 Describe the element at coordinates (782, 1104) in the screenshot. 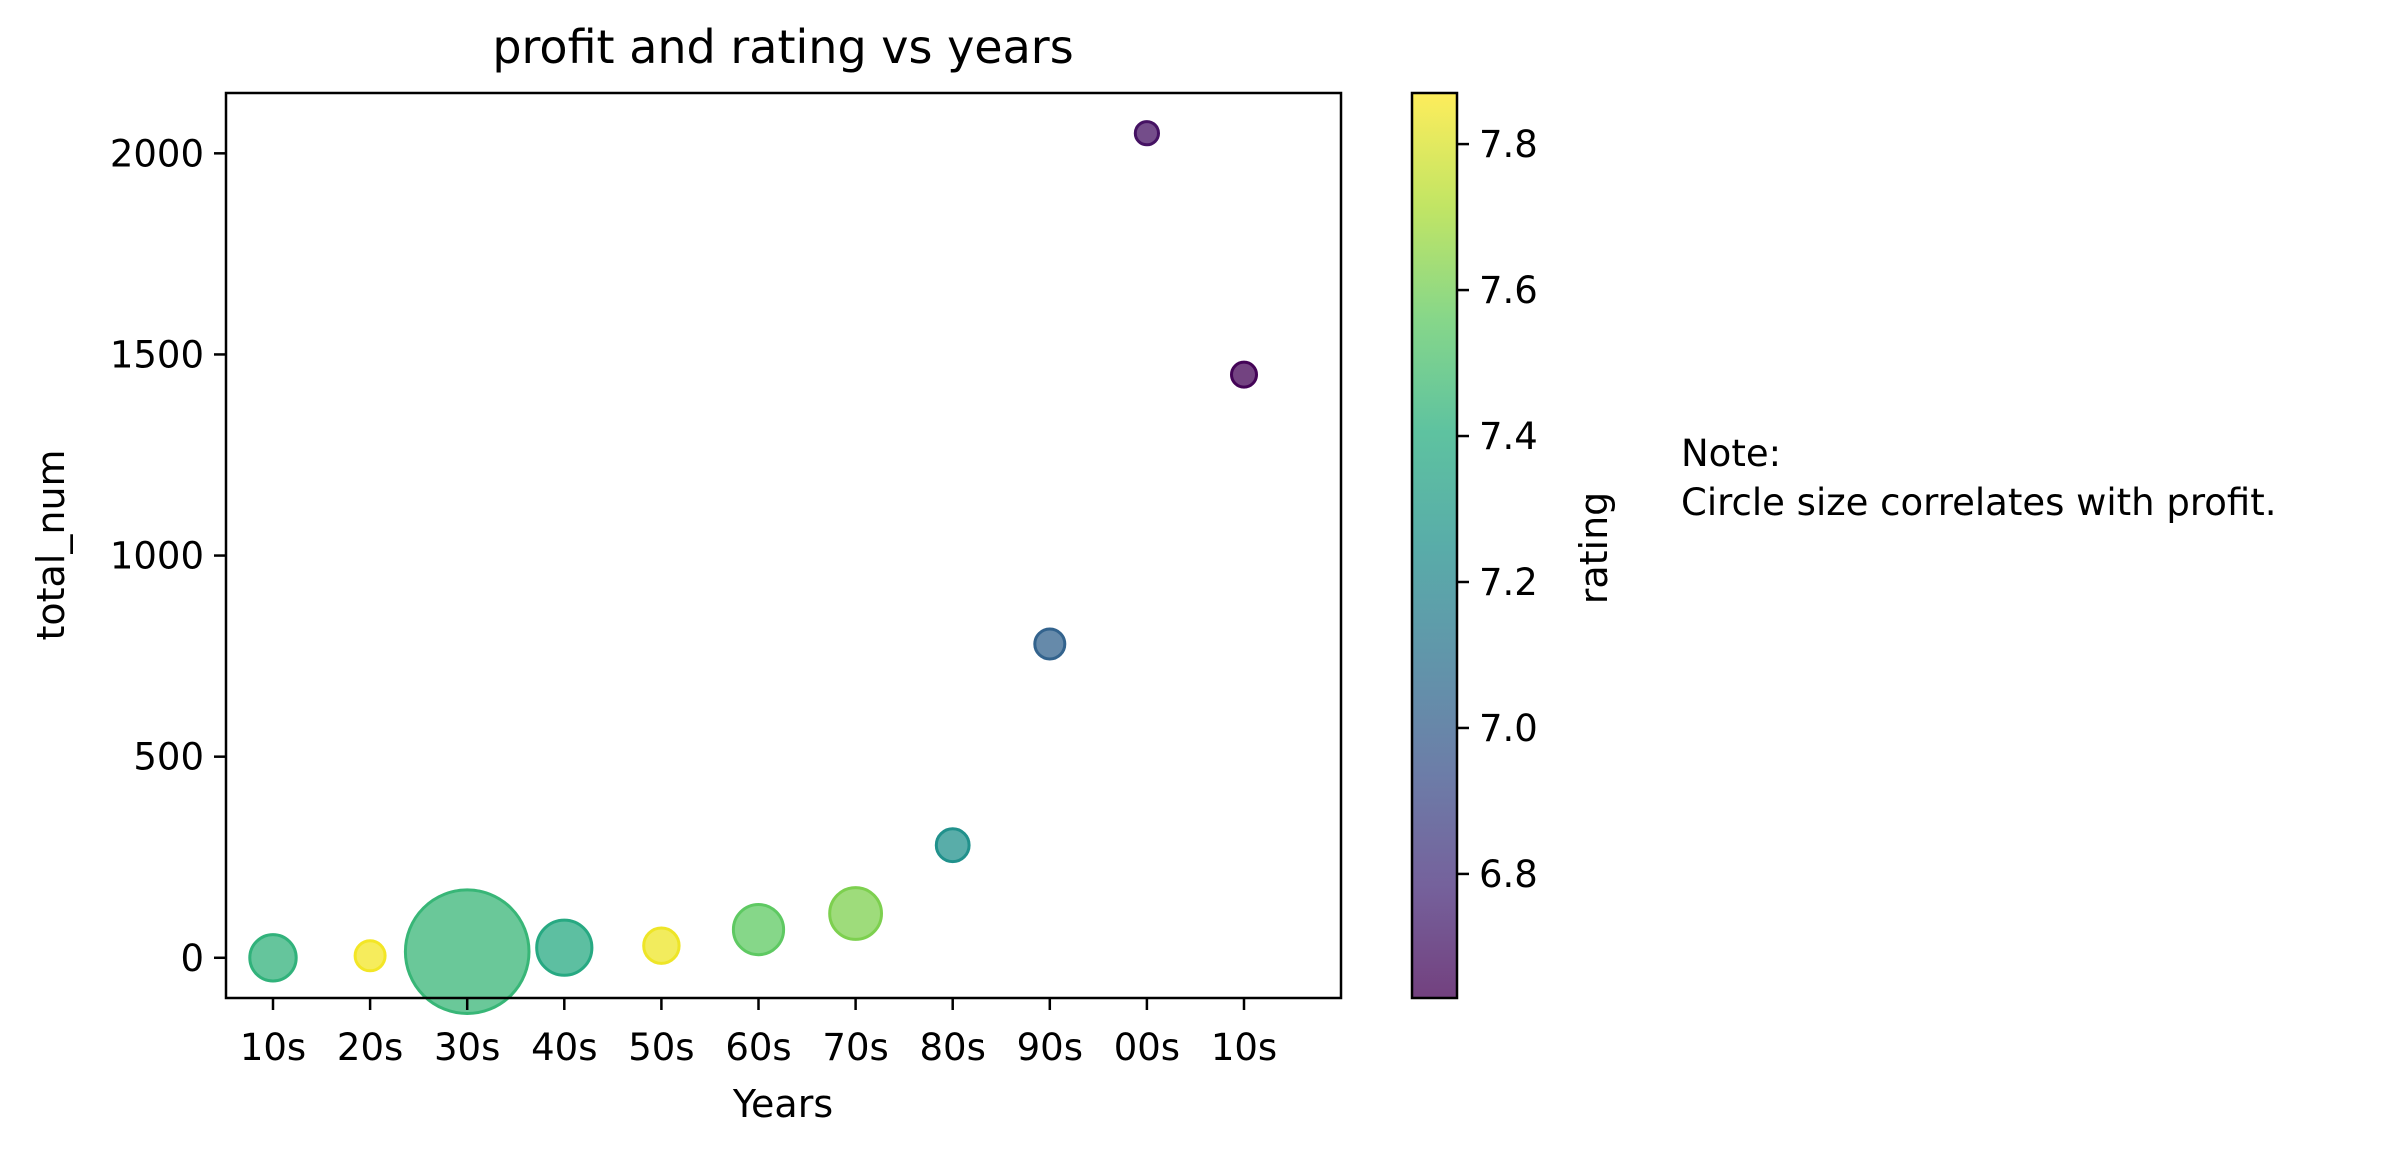

I see `x-axis-label: Years` at that location.